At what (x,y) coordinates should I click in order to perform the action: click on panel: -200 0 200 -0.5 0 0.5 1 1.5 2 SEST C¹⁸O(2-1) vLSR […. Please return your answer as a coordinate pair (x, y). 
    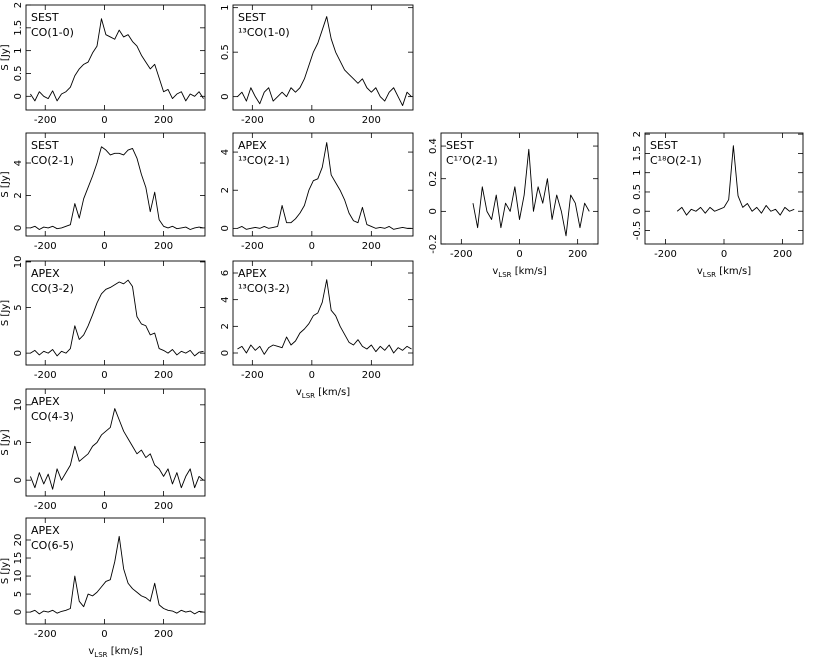
    Looking at the image, I should click on (718, 205).